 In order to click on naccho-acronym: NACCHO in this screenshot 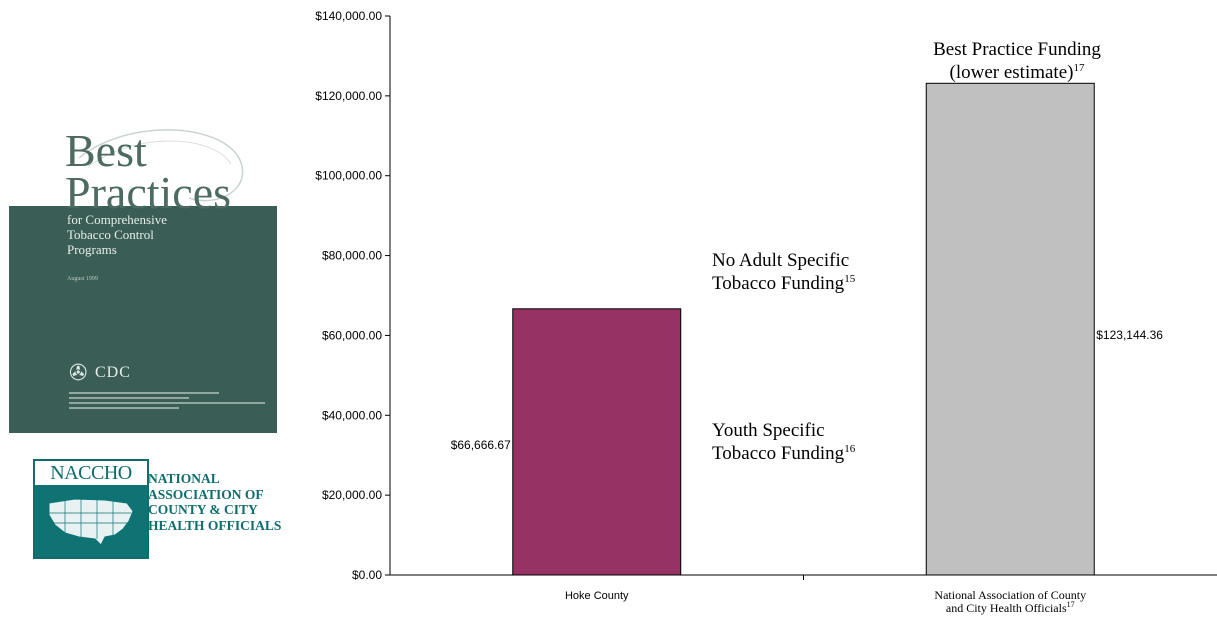, I will do `click(91, 473)`.